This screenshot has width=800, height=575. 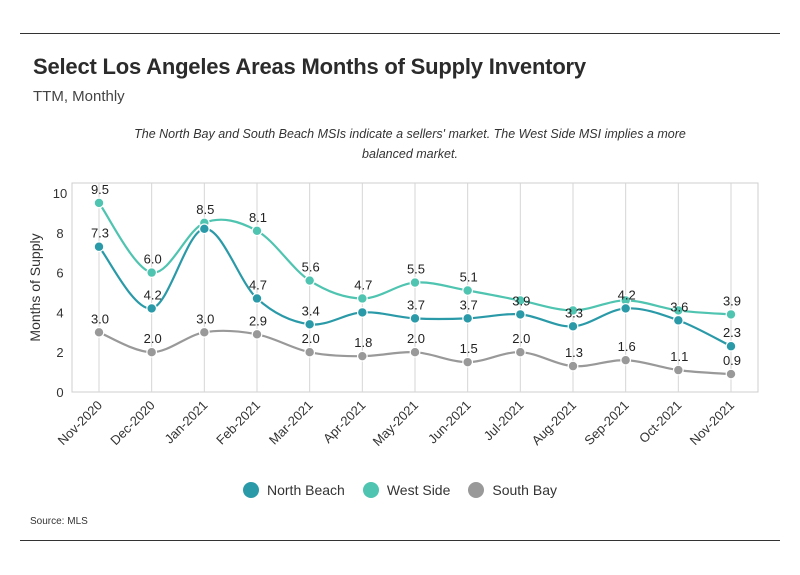 I want to click on y-tick-label: 6, so click(x=59, y=273).